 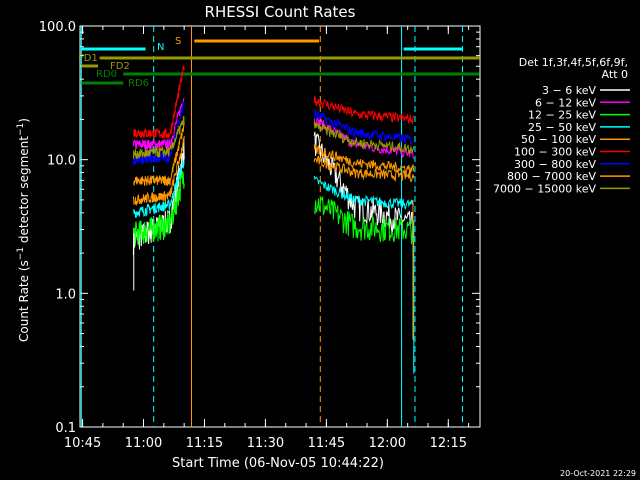 I want to click on y-tick-label: 100.0, so click(x=57, y=27).